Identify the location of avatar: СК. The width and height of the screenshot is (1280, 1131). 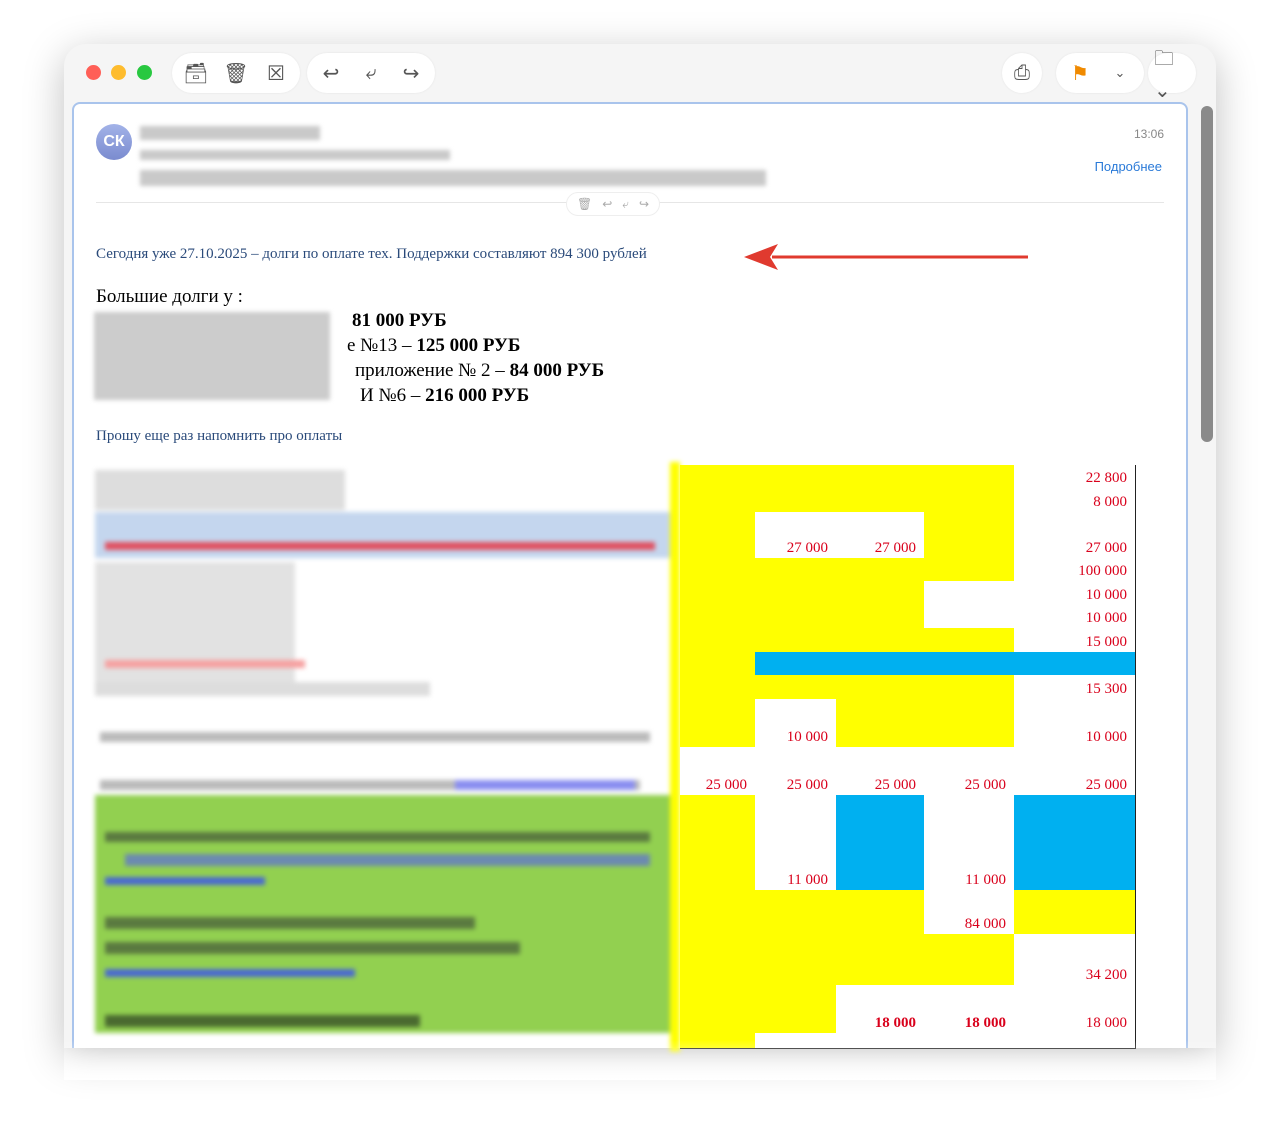
(114, 142).